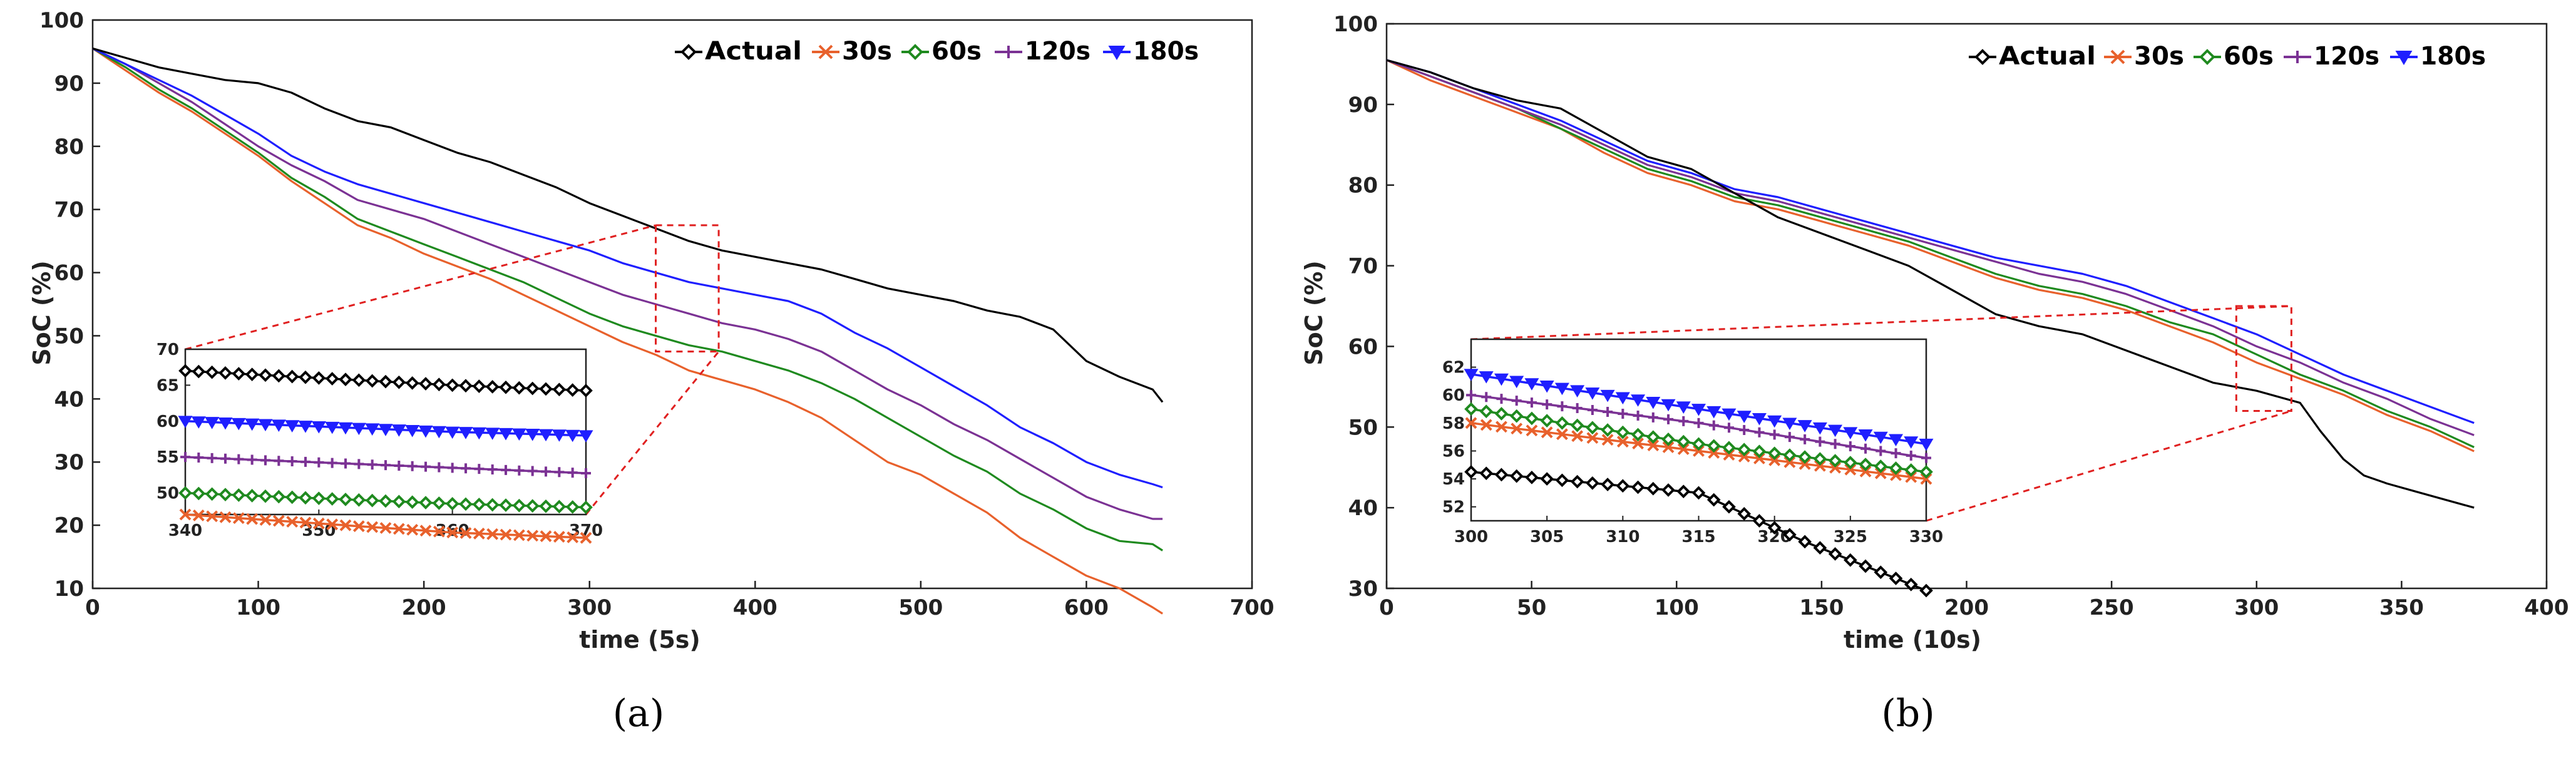 This screenshot has height=758, width=2576. I want to click on chart-a-zoom-box, so click(687, 288).